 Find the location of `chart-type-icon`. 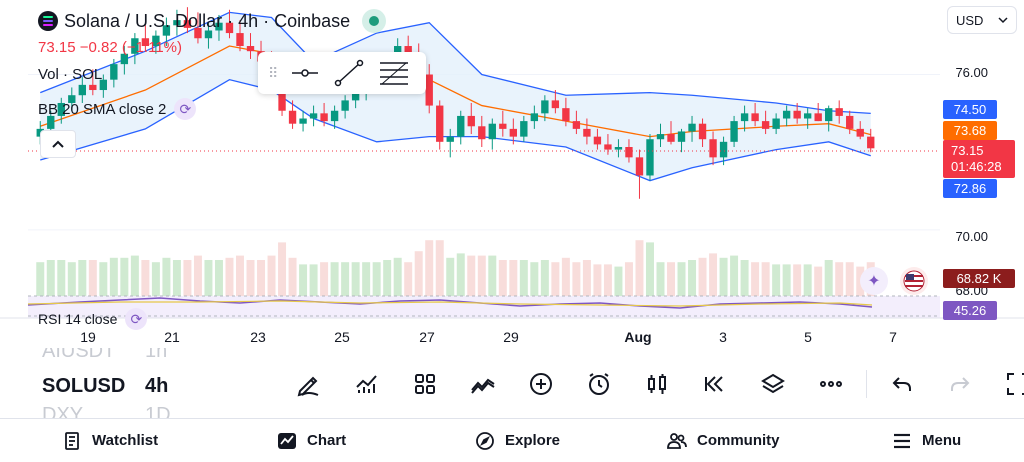

chart-type-icon is located at coordinates (657, 384).